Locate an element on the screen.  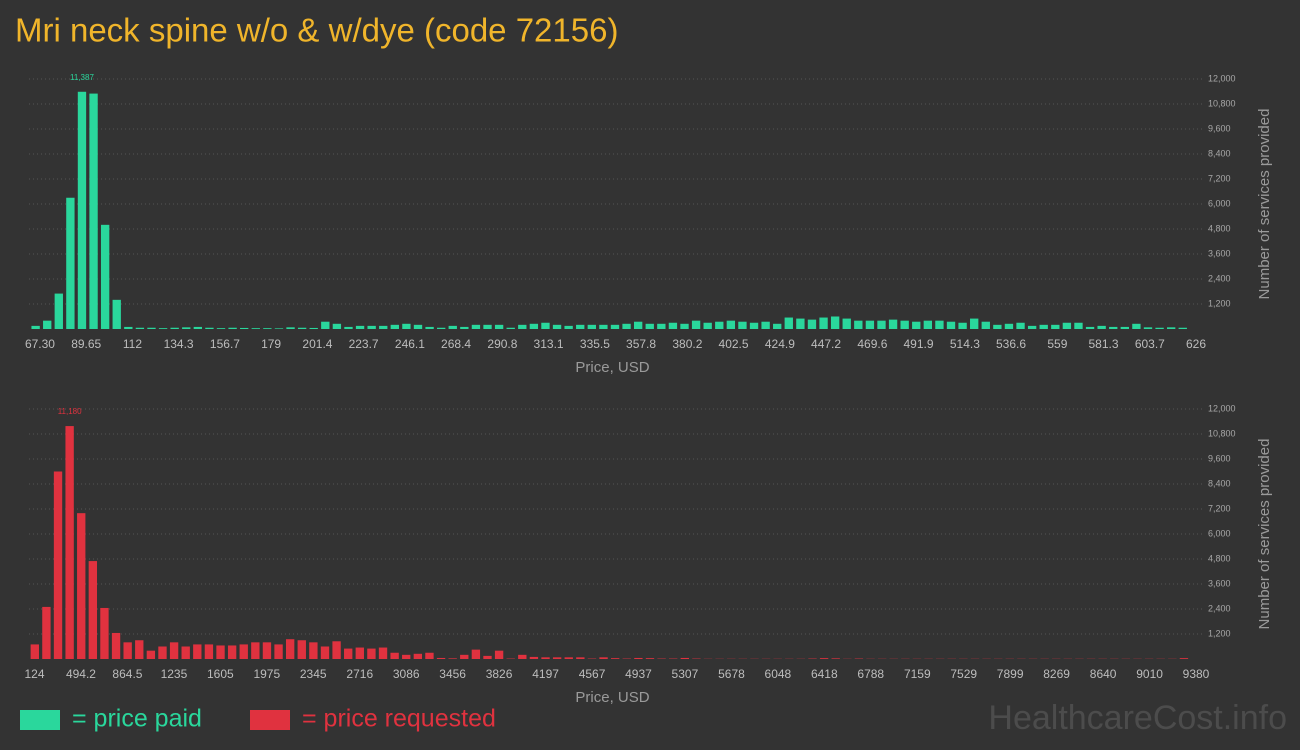
x-tick-label: 491.9 is located at coordinates (919, 344).